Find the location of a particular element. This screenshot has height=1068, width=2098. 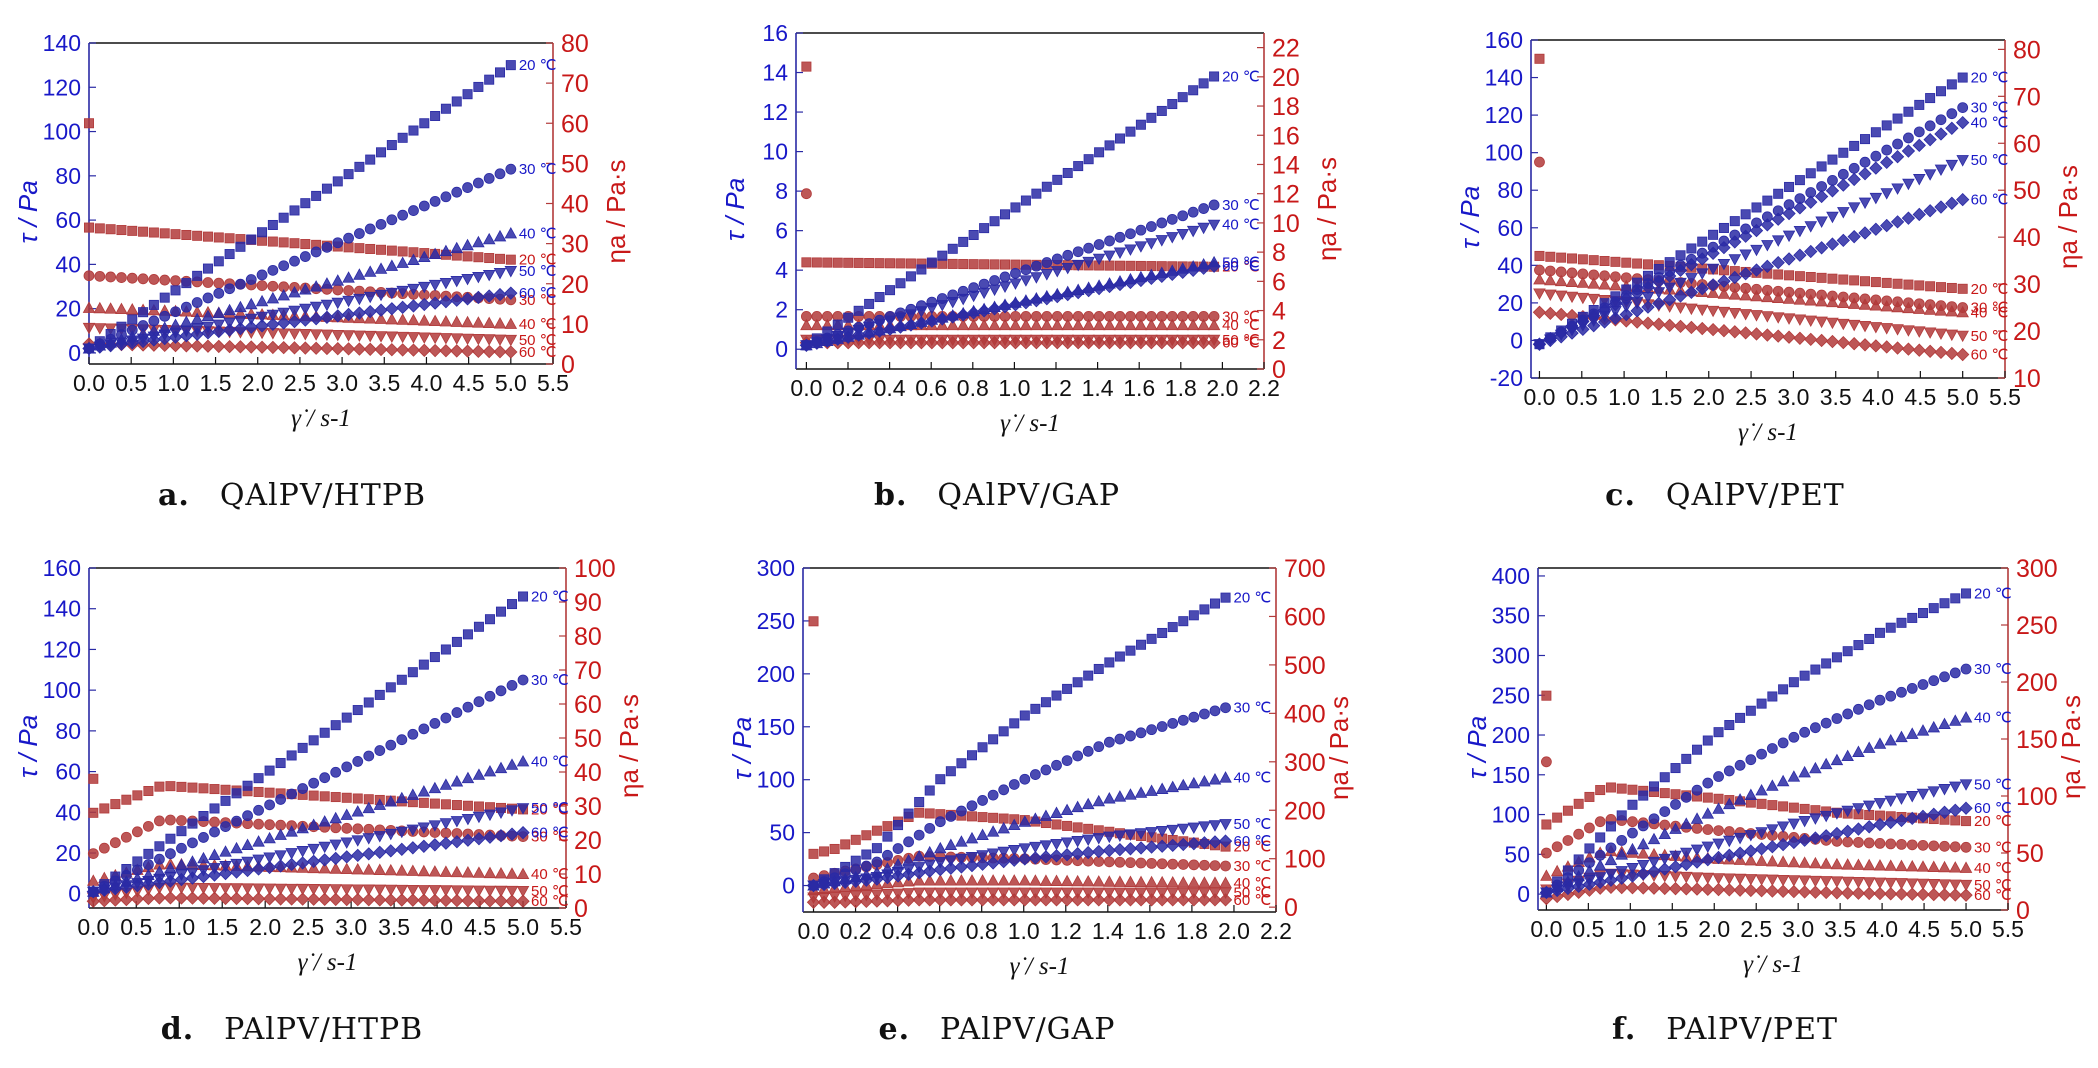

tau-series-label: 60 ℃ is located at coordinates (1990, 200).